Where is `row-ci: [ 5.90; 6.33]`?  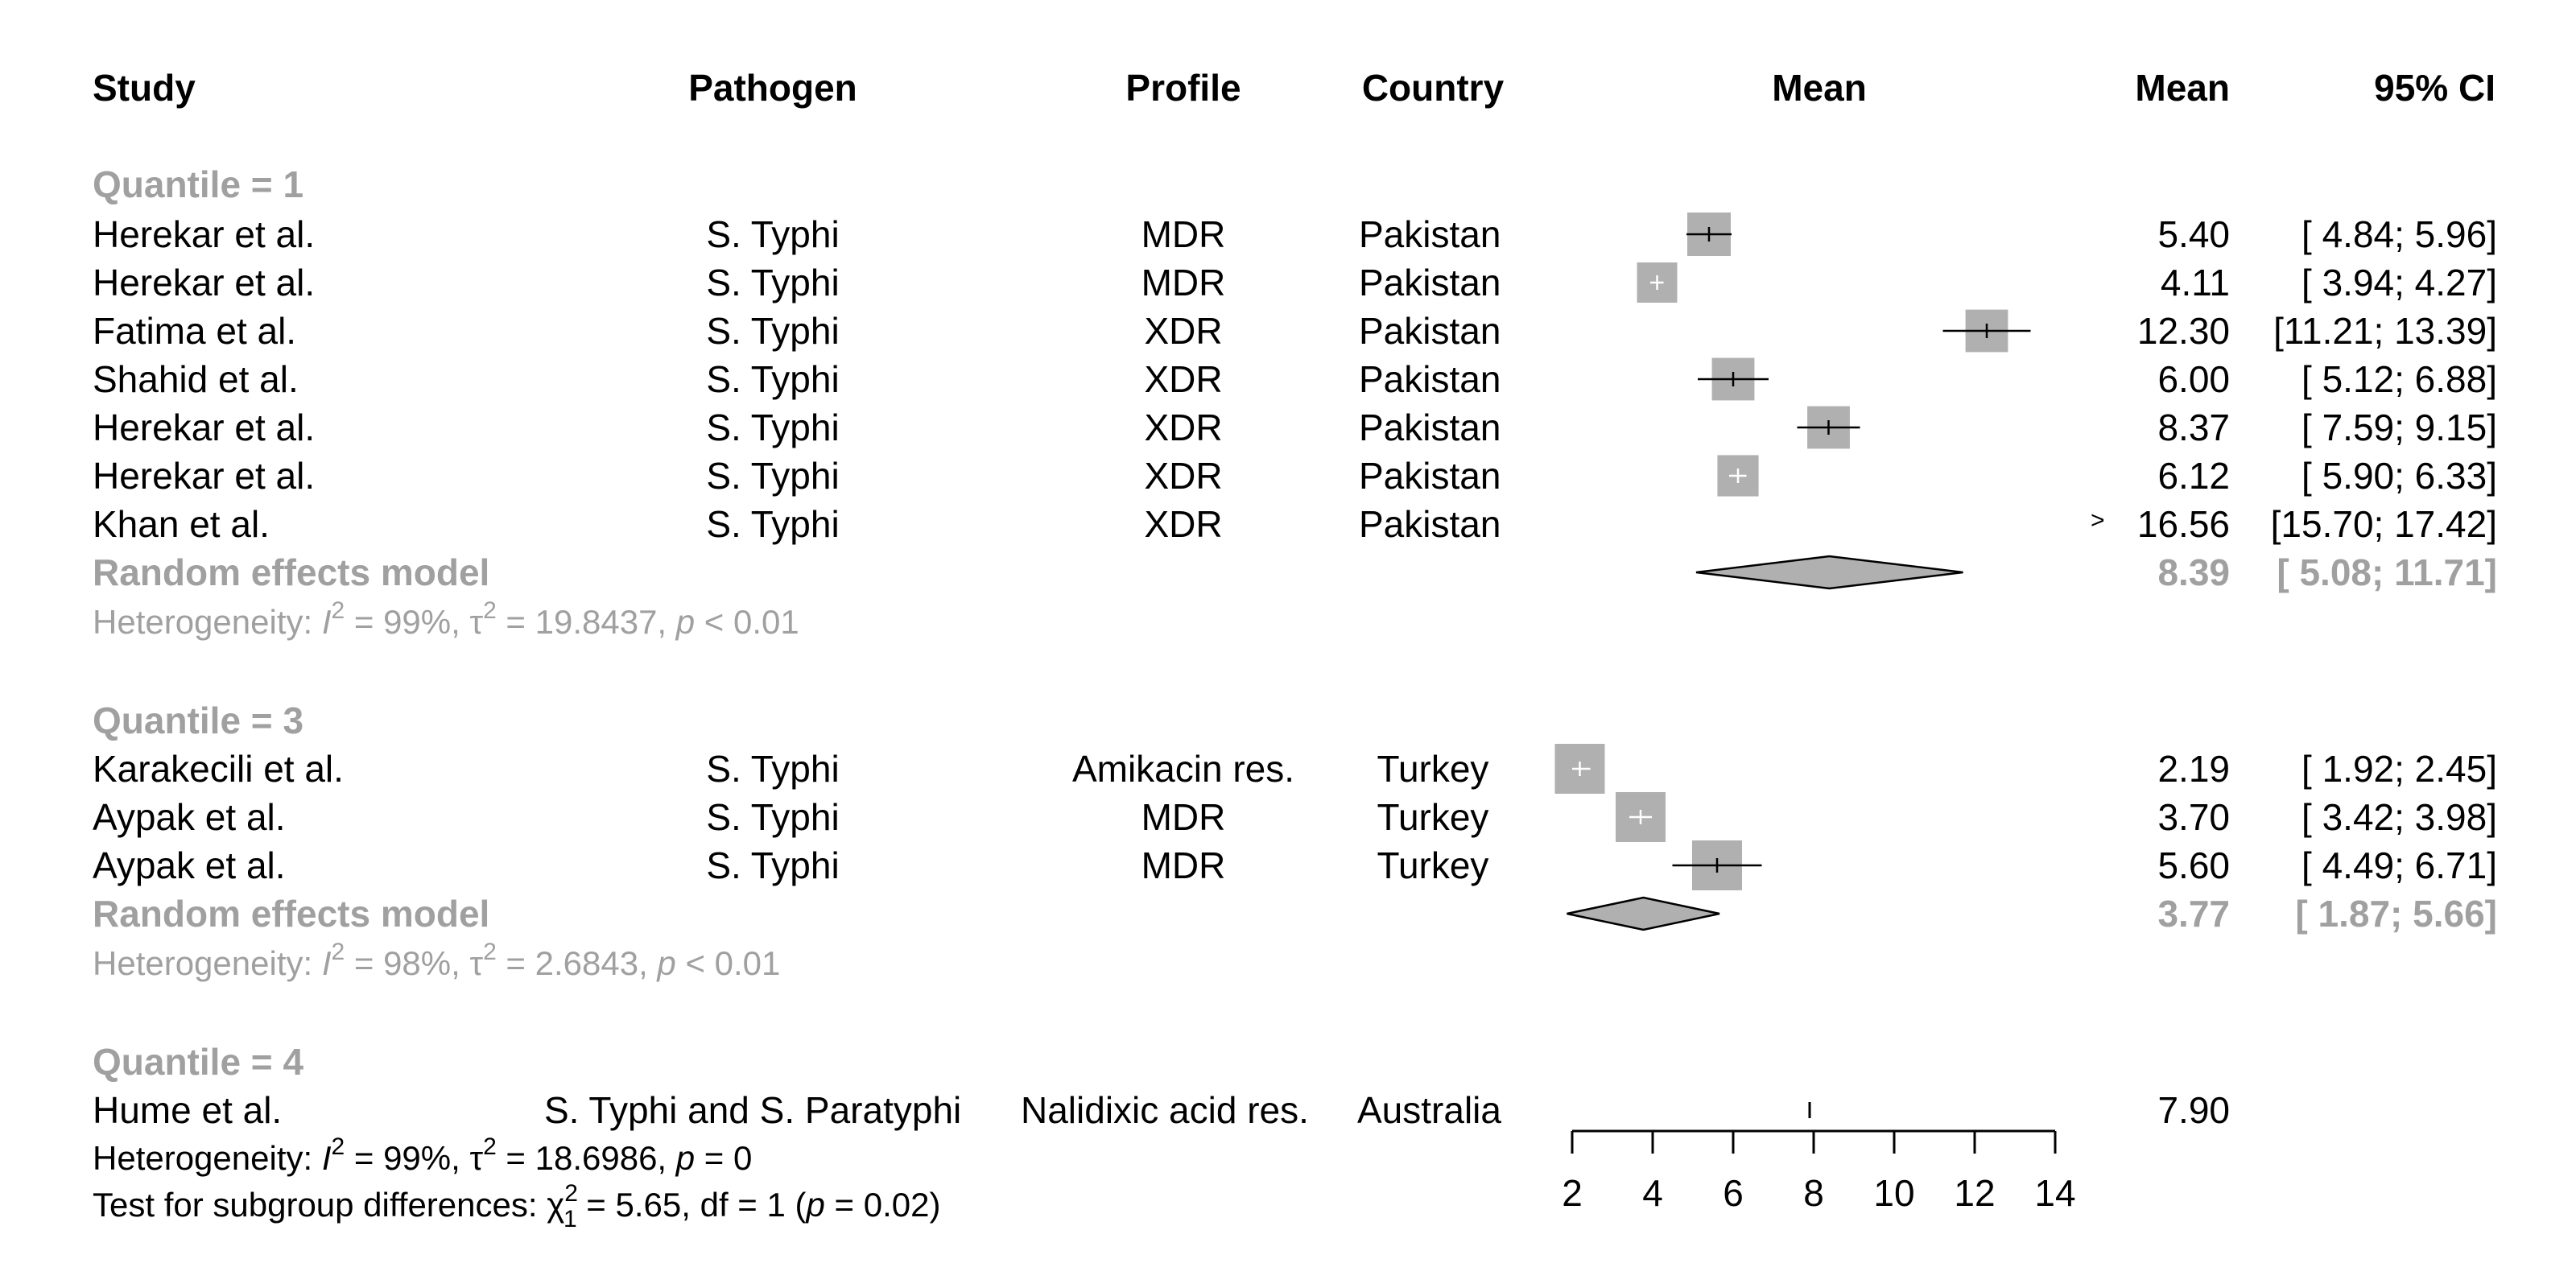
row-ci: [ 5.90; 6.33] is located at coordinates (2399, 476).